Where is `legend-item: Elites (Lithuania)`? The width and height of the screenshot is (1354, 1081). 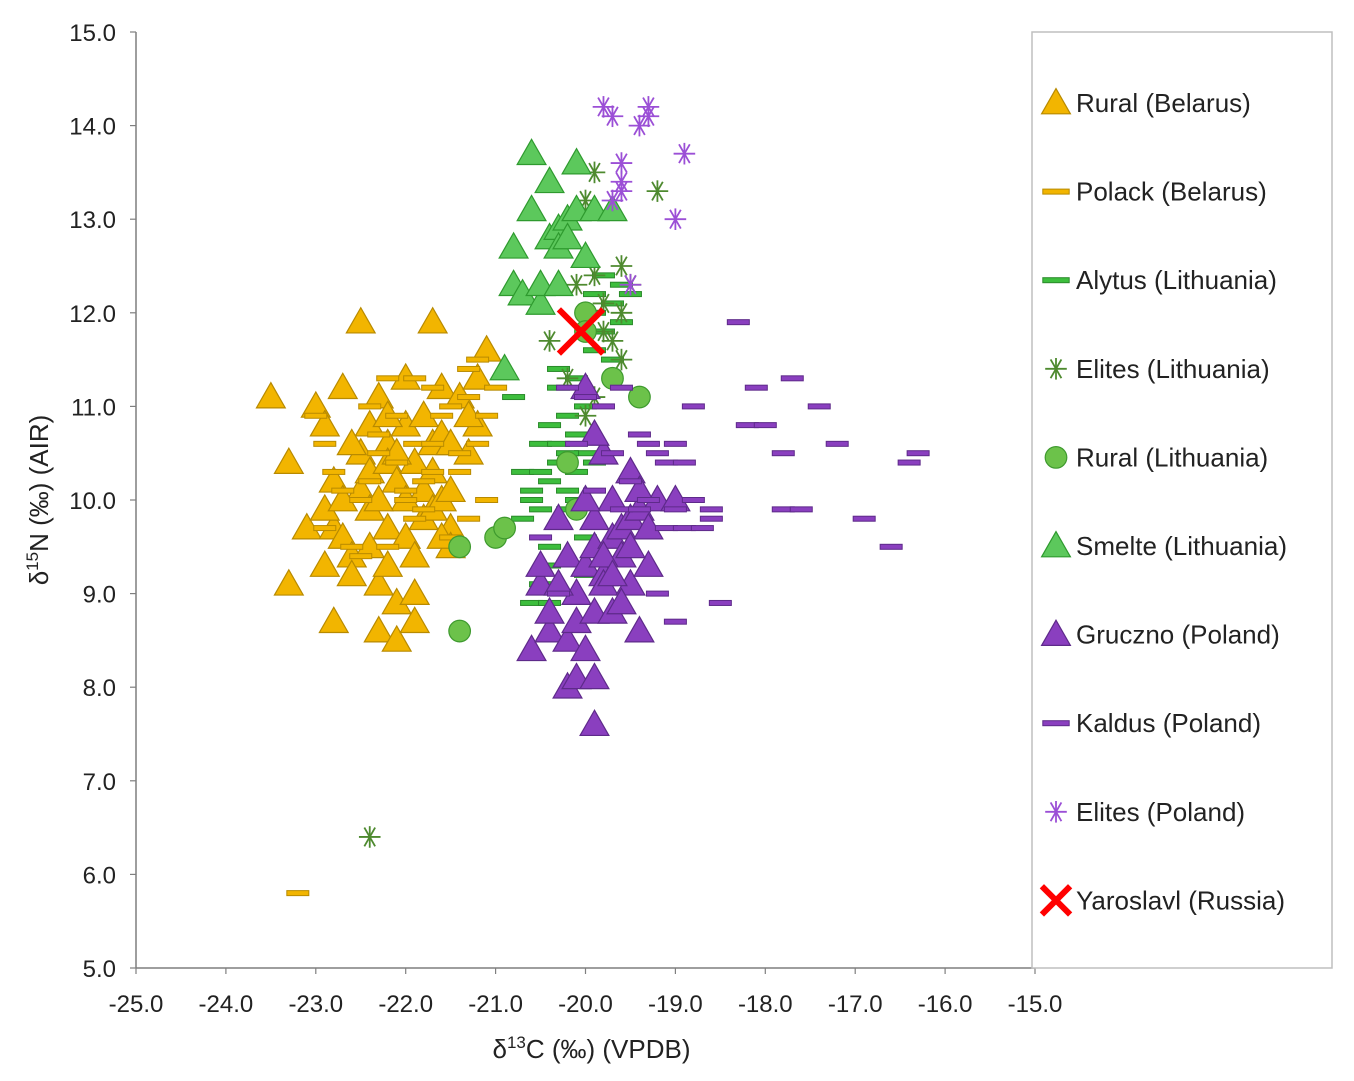 legend-item: Elites (Lithuania) is located at coordinates (1157, 369).